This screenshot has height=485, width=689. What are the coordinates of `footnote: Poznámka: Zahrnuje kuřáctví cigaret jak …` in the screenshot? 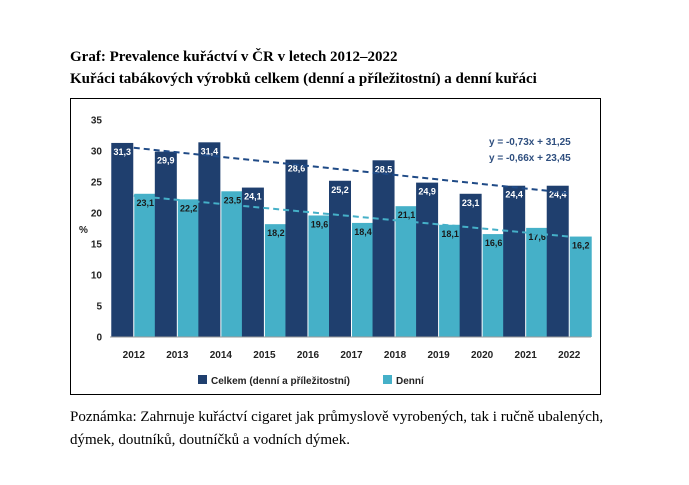 It's located at (370, 429).